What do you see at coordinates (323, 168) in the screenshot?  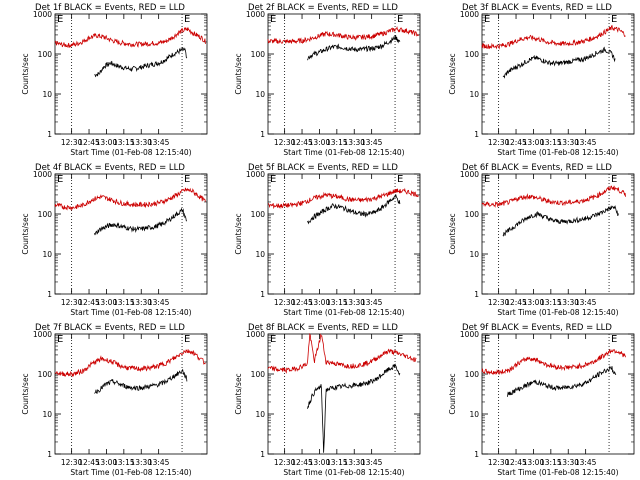 I see `panel-title: Det 5f BLACK = Events, RED = LLD` at bounding box center [323, 168].